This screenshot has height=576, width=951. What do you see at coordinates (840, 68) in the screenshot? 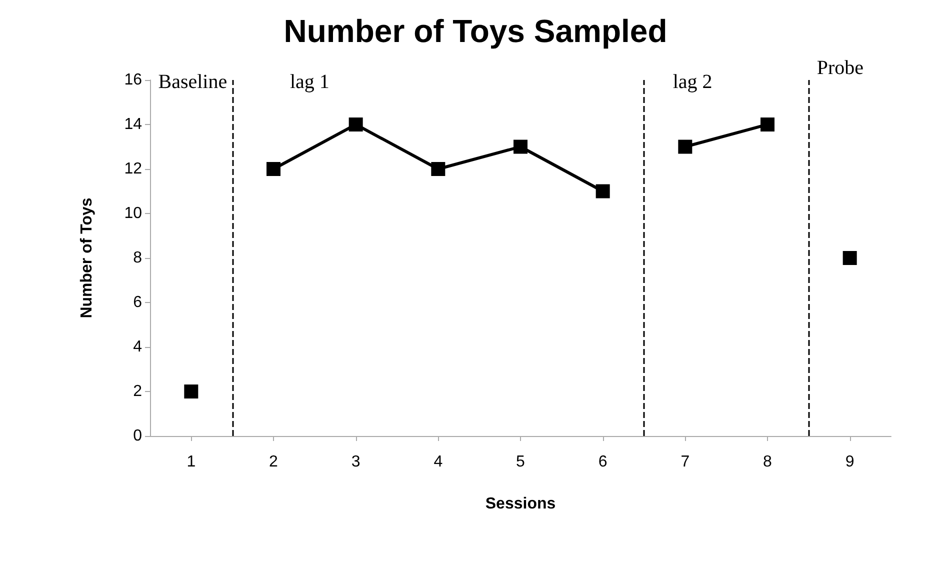
I see `text: Probe` at bounding box center [840, 68].